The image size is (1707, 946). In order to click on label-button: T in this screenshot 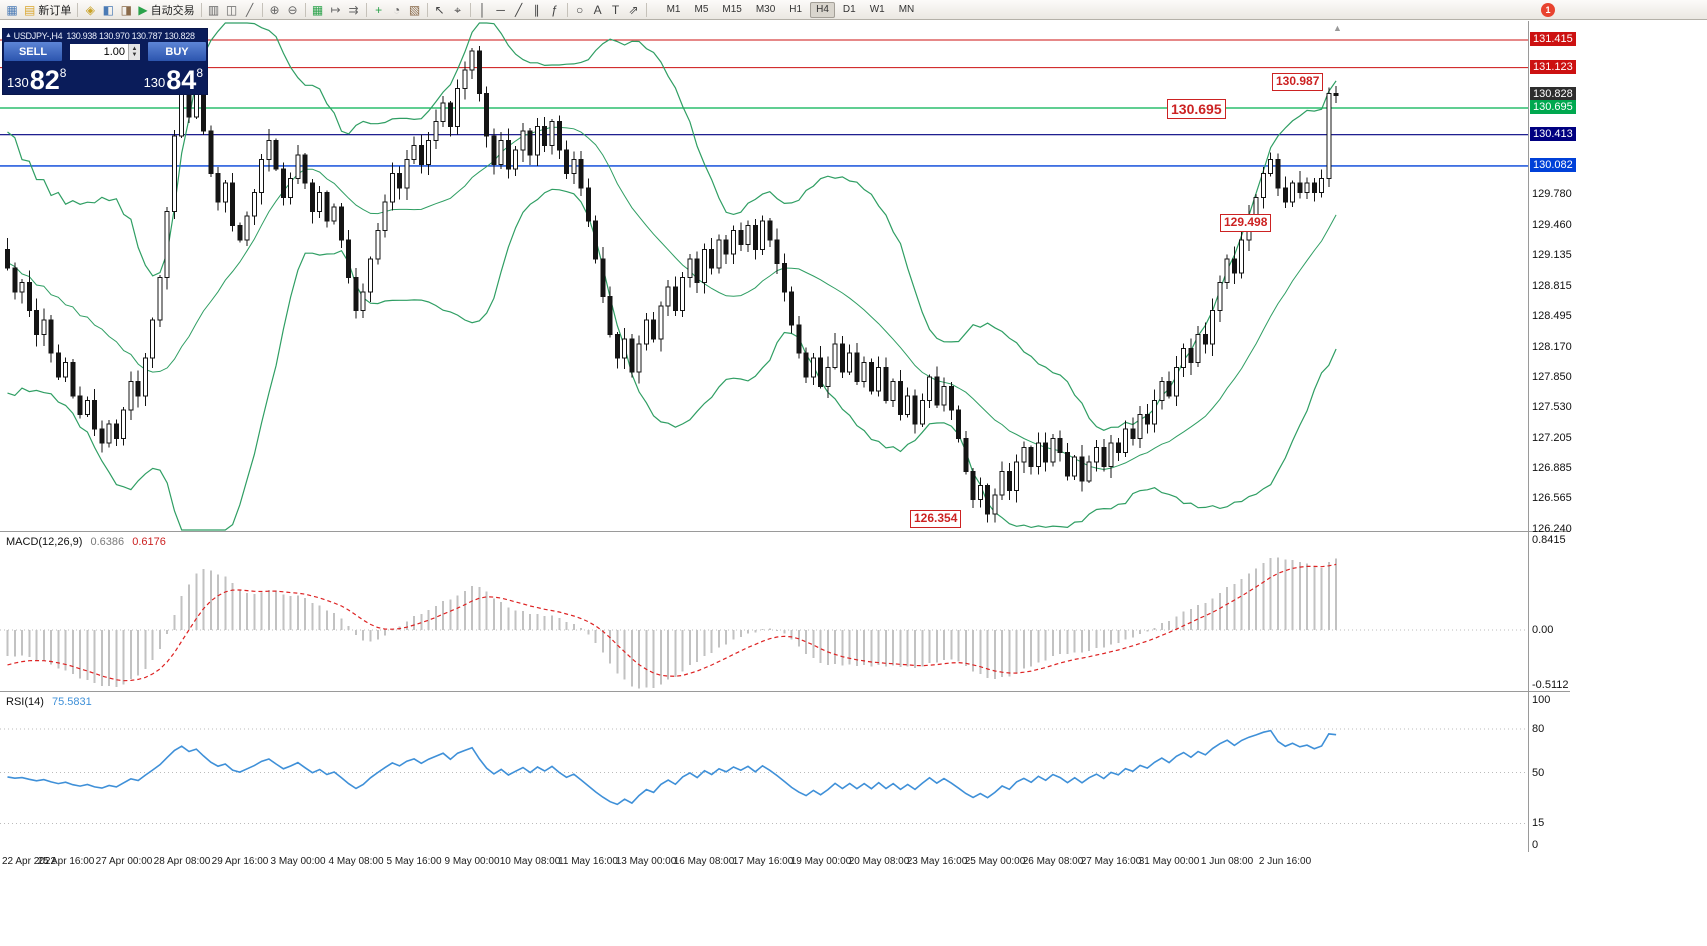, I will do `click(616, 10)`.